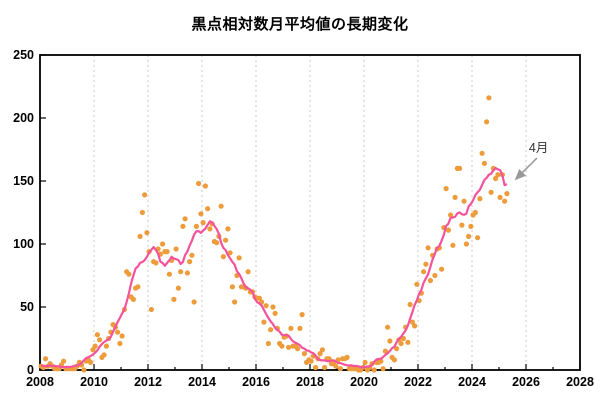 This screenshot has height=400, width=600. What do you see at coordinates (418, 382) in the screenshot?
I see `x-tick-label: 2022` at bounding box center [418, 382].